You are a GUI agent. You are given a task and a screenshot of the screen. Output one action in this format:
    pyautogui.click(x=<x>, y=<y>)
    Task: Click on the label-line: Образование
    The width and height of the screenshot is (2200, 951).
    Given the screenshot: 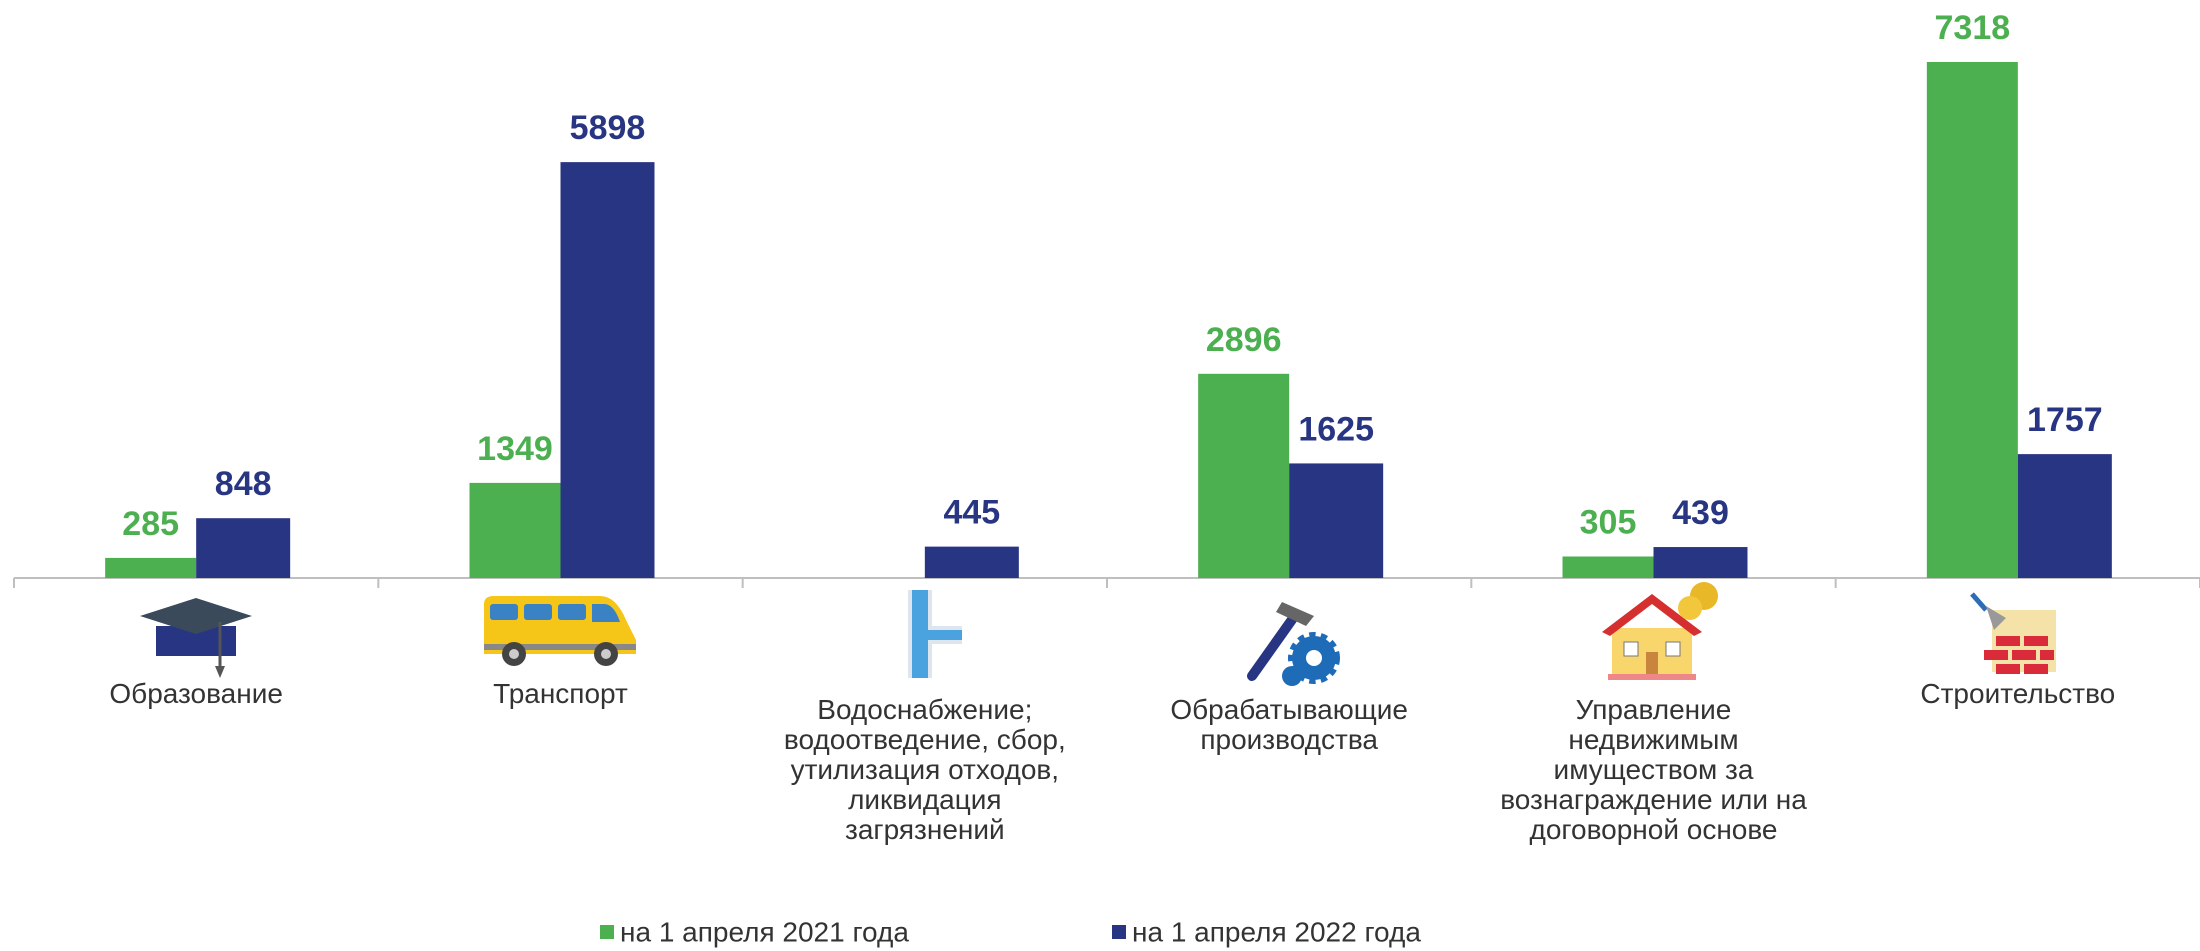 What is the action you would take?
    pyautogui.click(x=196, y=693)
    